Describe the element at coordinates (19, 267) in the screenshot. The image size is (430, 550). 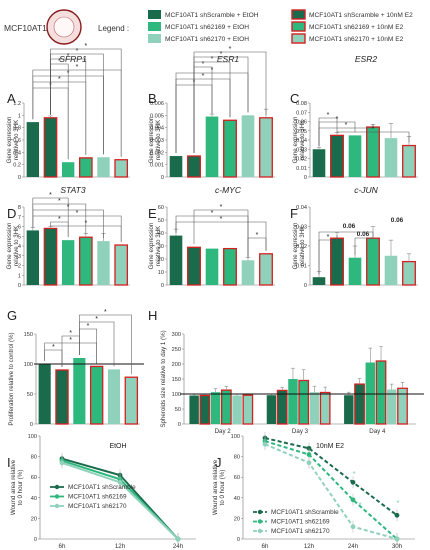
I see `y-tick-label: 2` at that location.